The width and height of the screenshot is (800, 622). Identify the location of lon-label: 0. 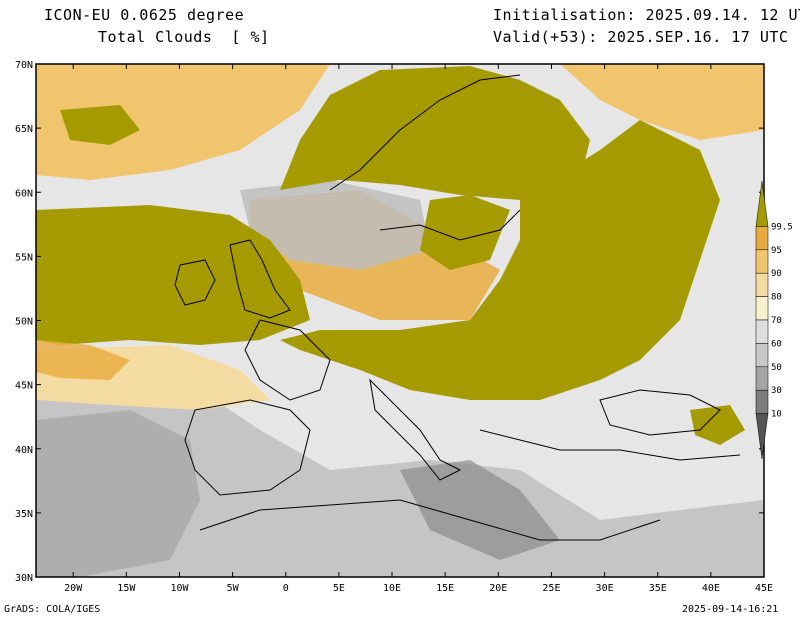
(286, 588).